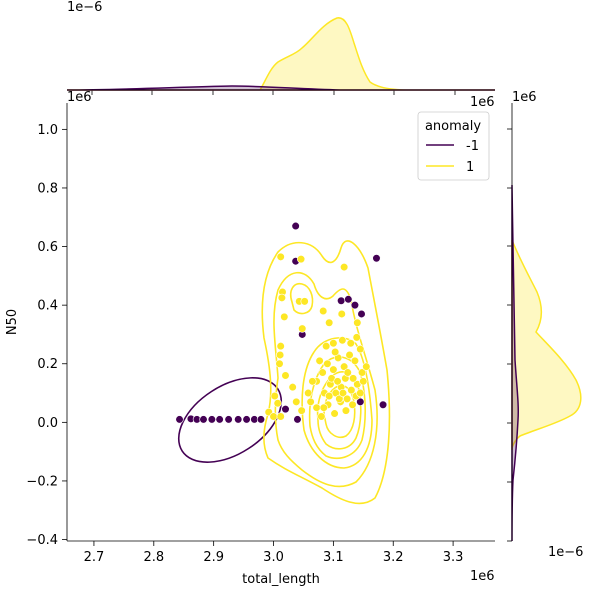 The width and height of the screenshot is (600, 600). Describe the element at coordinates (317, 336) in the screenshot. I see `scatter-series-normal` at that location.